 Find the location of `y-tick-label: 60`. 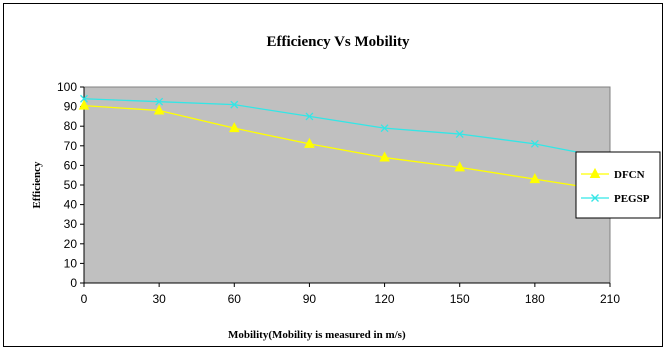

y-tick-label: 60 is located at coordinates (71, 165).